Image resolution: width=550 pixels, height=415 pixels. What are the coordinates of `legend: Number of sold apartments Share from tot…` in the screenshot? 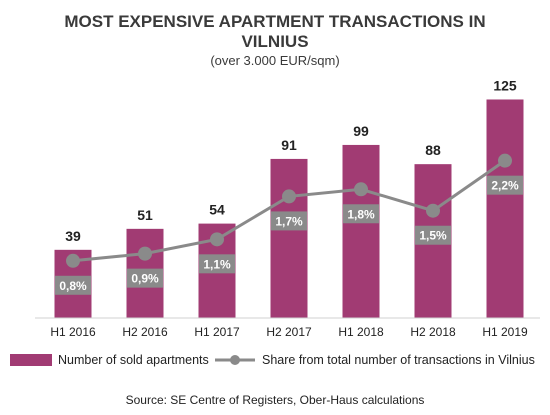 It's located at (272, 360).